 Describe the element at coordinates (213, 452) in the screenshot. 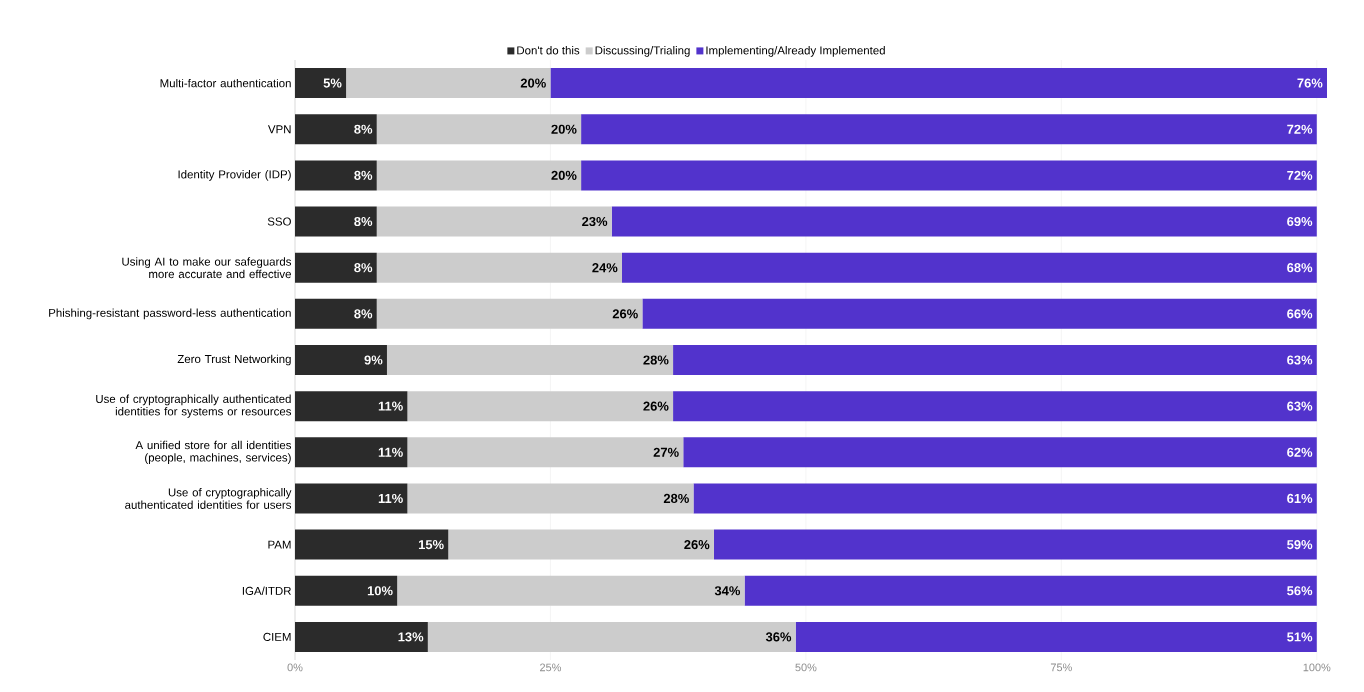

I see `y-tick-label: A unified store for all identities (people, machines, services)` at that location.